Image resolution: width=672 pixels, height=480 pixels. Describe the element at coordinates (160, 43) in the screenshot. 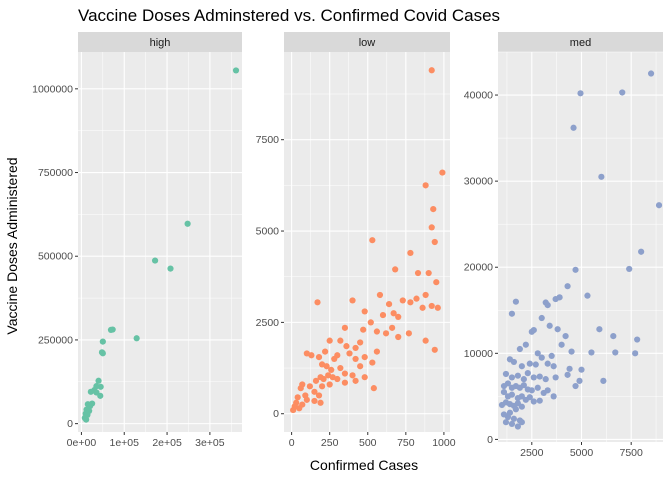

I see `facet-strip-label: high` at that location.